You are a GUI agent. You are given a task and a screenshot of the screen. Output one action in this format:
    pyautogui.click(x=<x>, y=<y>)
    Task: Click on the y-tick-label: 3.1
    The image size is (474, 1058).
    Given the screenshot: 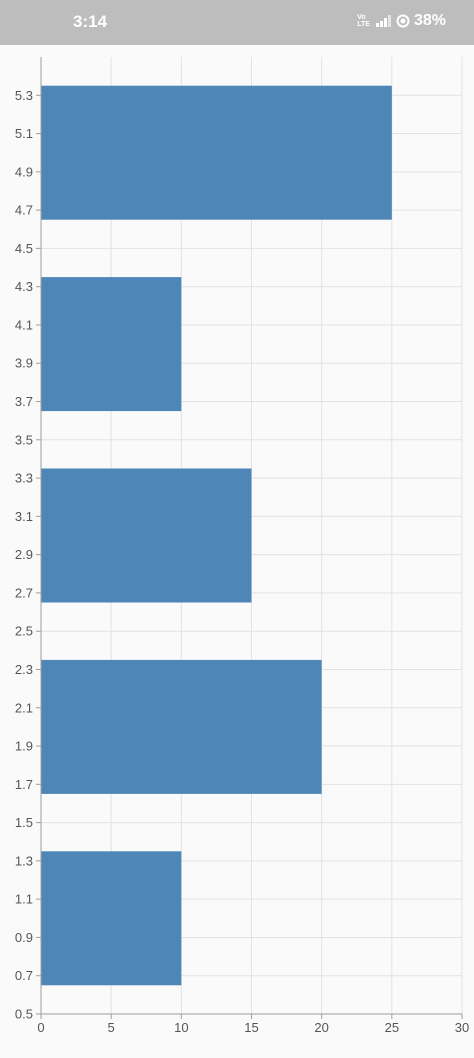 What is the action you would take?
    pyautogui.click(x=24, y=516)
    